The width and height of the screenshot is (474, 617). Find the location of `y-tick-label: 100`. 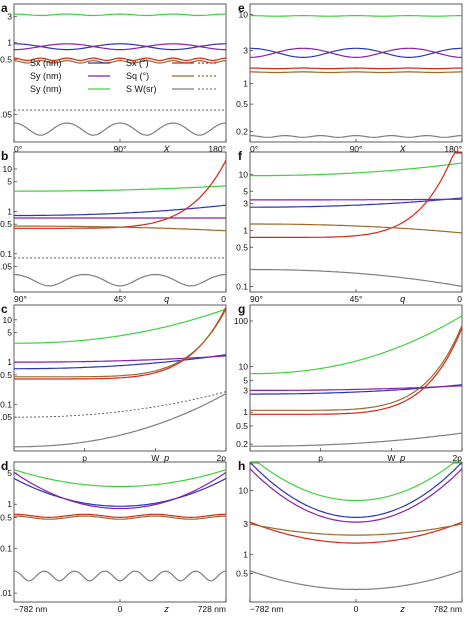

y-tick-label: 100 is located at coordinates (241, 321).